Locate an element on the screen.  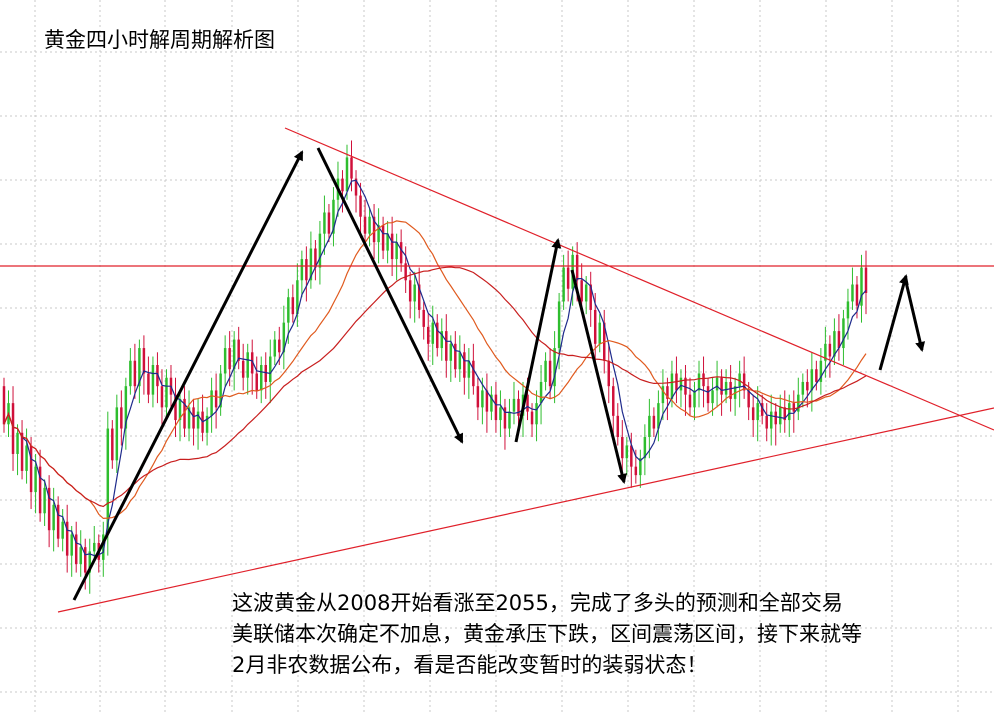
chart-title: 黄金四小时解周期解析图 is located at coordinates (159, 40).